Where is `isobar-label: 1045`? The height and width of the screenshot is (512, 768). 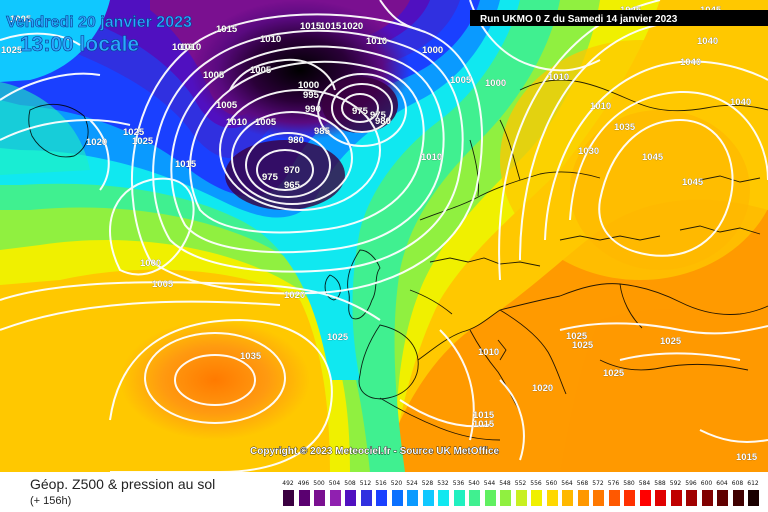
isobar-label: 1045 is located at coordinates (693, 182).